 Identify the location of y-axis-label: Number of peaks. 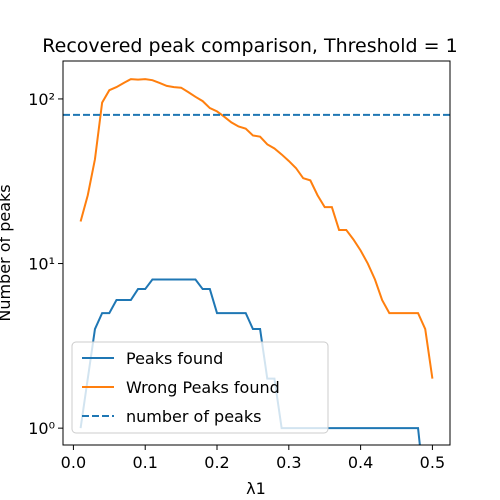
(7, 252).